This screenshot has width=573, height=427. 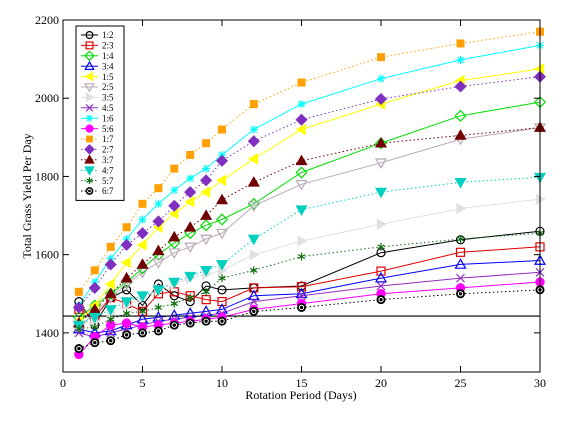 I want to click on legend-entry: 6:7, so click(x=97, y=191).